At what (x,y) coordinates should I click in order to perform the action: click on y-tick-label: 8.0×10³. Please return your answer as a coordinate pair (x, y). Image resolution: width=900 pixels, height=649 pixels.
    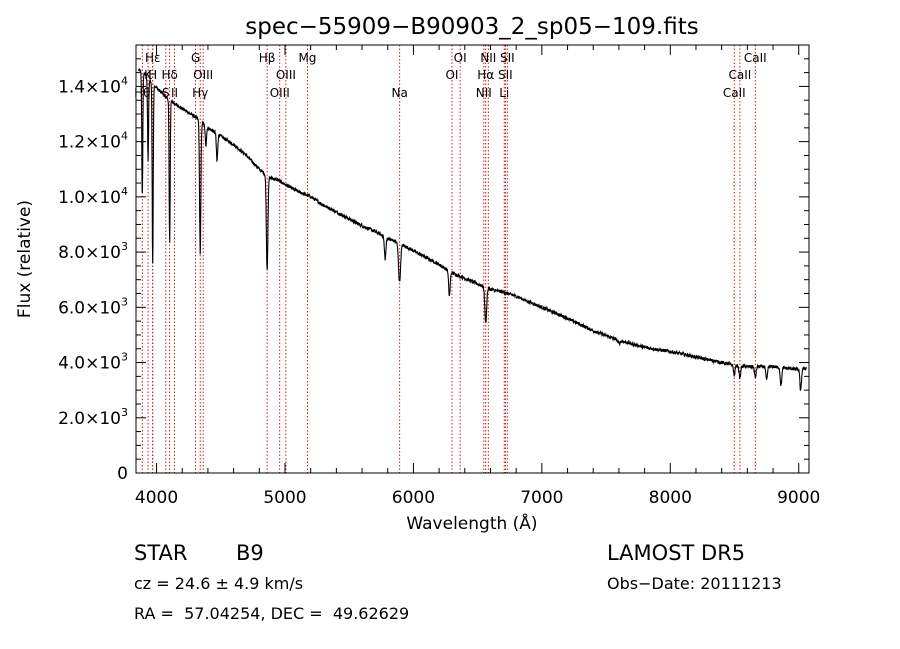
    Looking at the image, I should click on (93, 251).